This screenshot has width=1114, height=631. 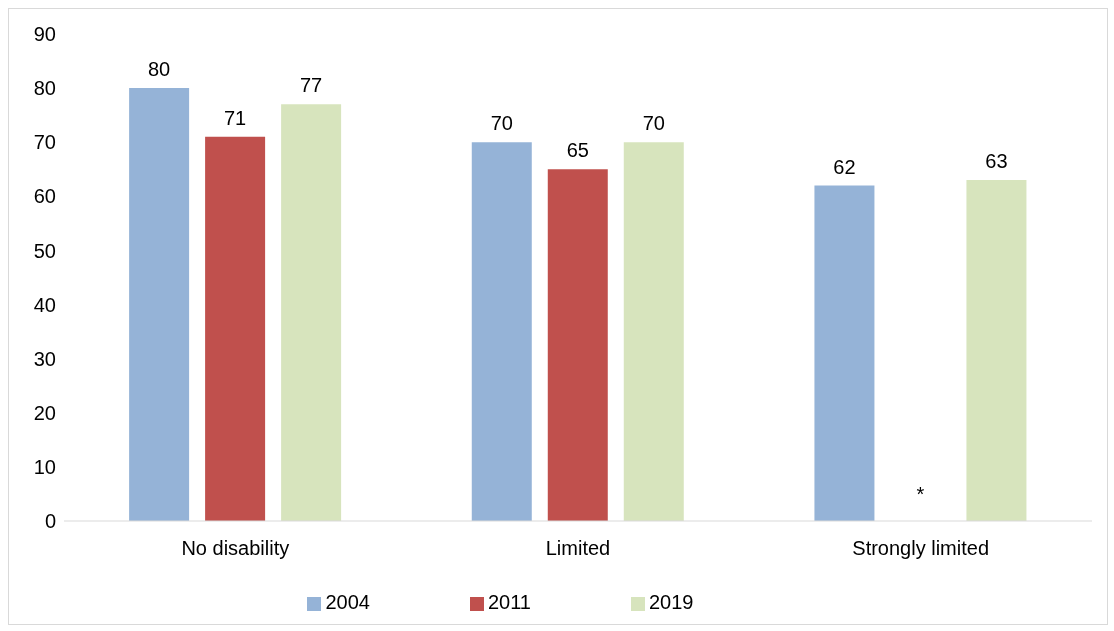 What do you see at coordinates (44, 304) in the screenshot?
I see `y-tick-label: 40` at bounding box center [44, 304].